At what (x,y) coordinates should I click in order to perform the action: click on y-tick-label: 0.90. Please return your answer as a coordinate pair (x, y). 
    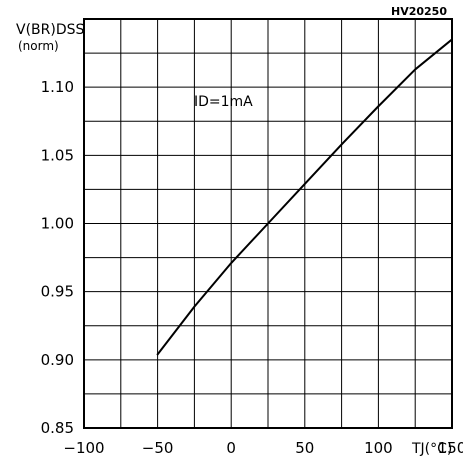
    Looking at the image, I should click on (57, 360).